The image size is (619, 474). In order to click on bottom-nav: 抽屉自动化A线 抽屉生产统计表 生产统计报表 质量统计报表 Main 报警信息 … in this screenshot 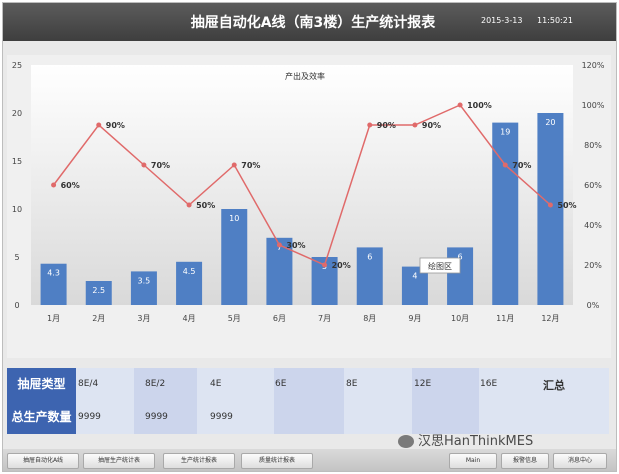, I will do `click(309, 460)`.